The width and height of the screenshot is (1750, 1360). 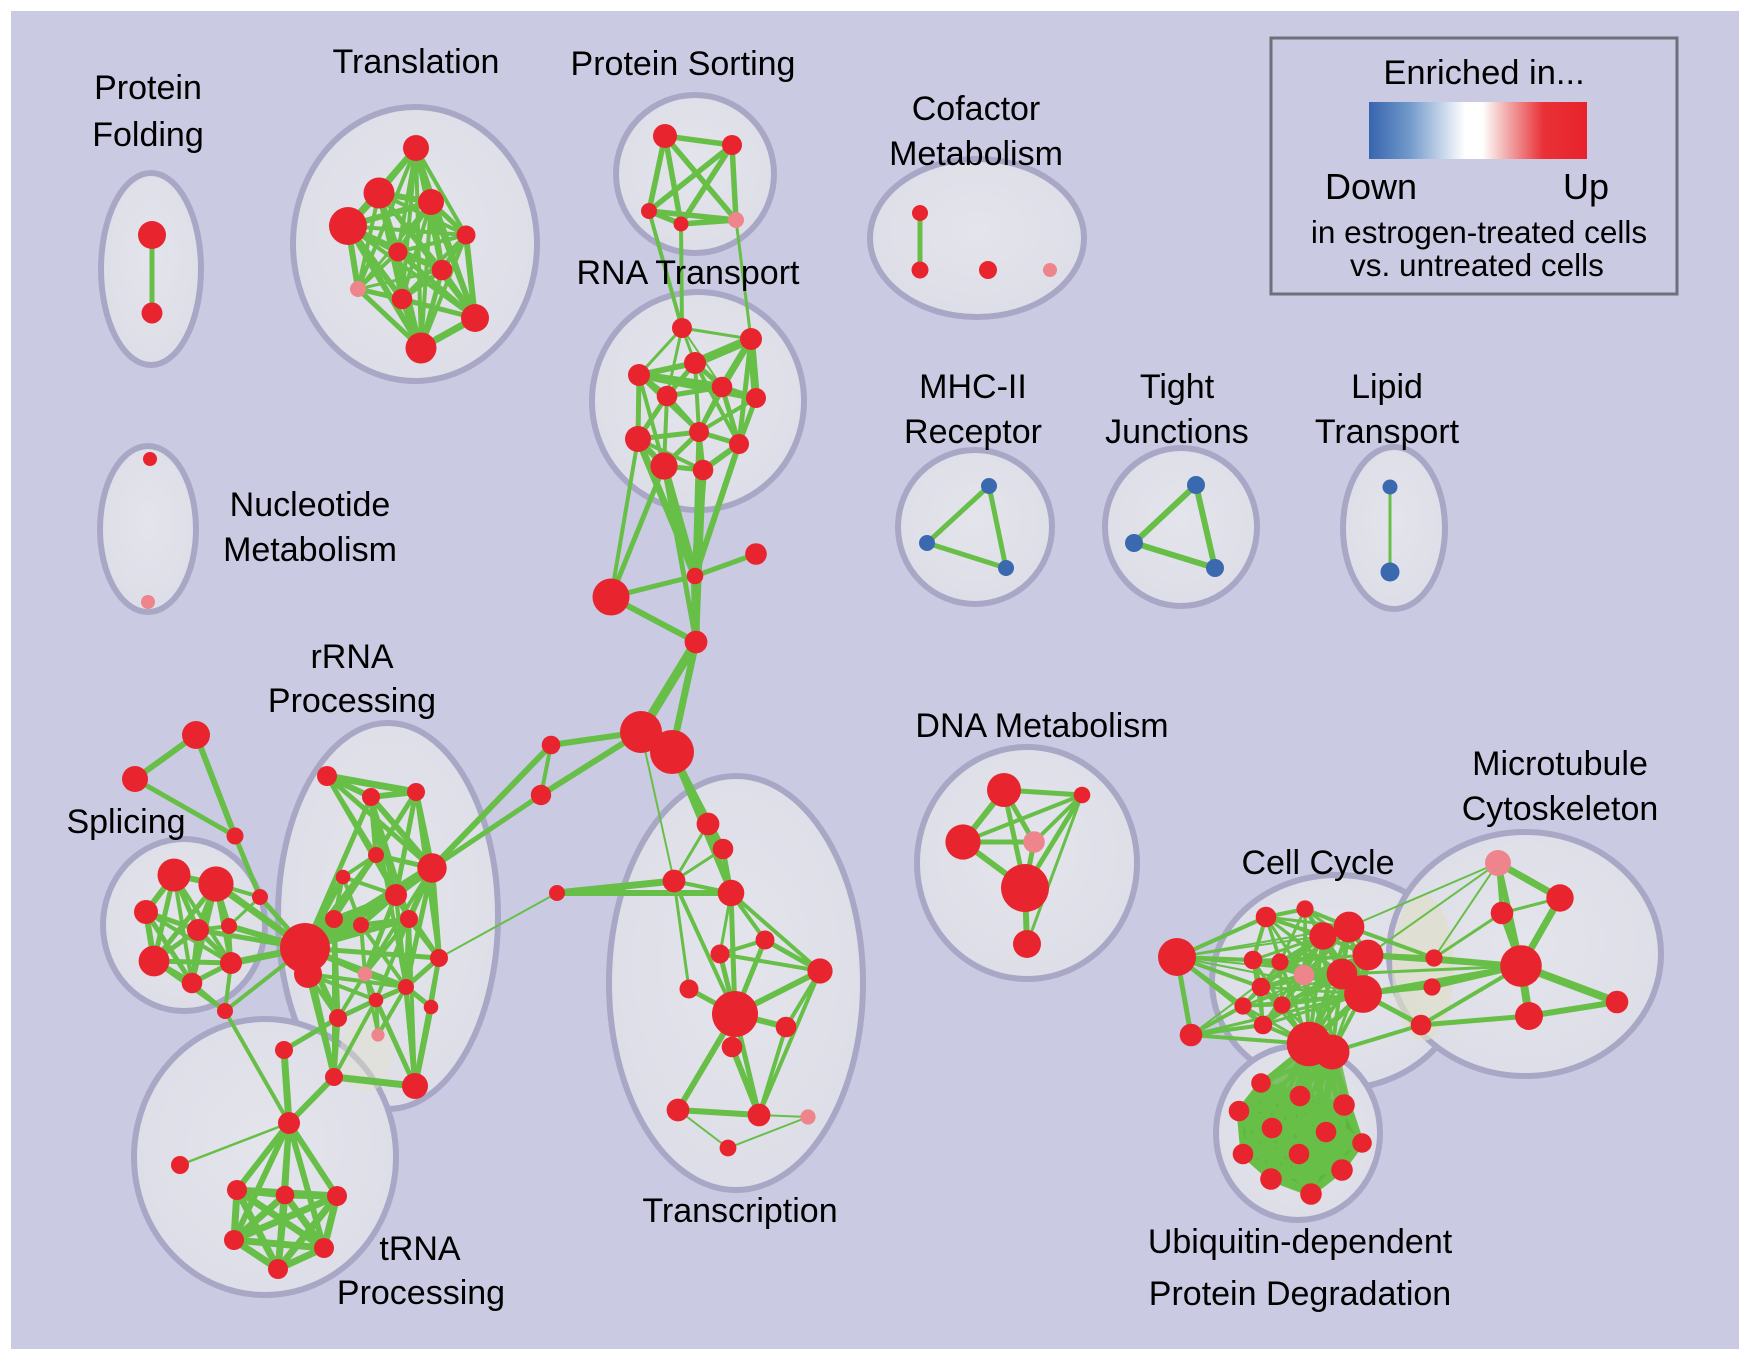 I want to click on svg-text: Cell Cycle, so click(x=1317, y=863).